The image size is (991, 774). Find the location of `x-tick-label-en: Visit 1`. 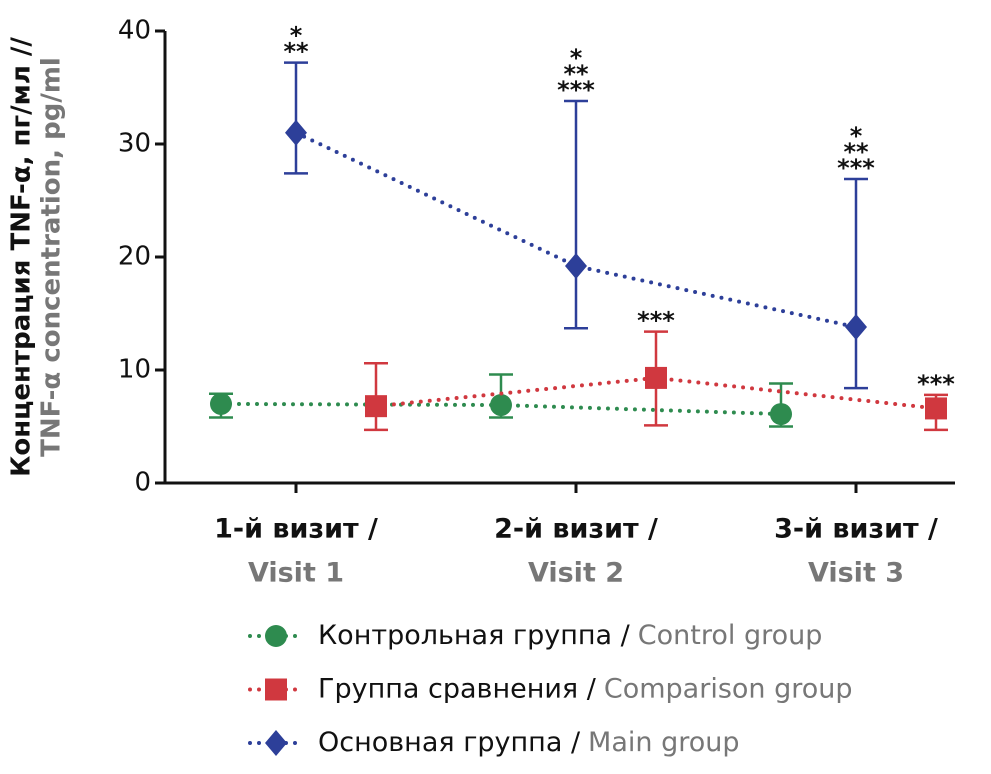

x-tick-label-en: Visit 1 is located at coordinates (296, 573).